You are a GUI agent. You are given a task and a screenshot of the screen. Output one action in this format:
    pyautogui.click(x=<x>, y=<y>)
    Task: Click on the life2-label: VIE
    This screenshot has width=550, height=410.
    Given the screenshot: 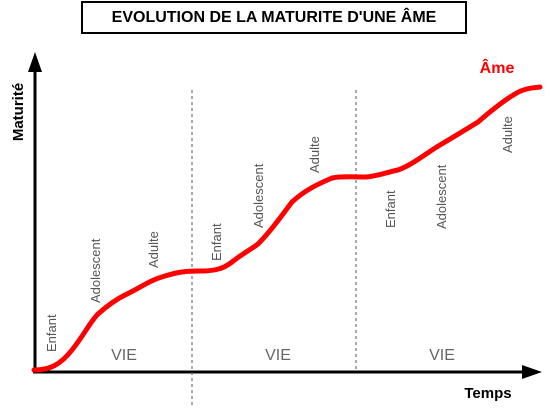 What is the action you would take?
    pyautogui.click(x=278, y=355)
    